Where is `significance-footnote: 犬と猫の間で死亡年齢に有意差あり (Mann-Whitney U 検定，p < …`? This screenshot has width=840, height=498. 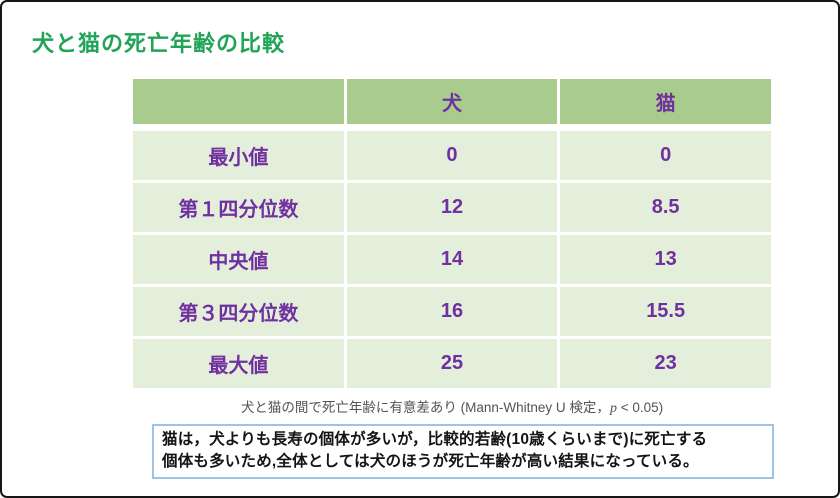
significance-footnote: 犬と猫の間で死亡年齢に有意差あり (Mann-Whitney U 検定，p < … is located at coordinates (452, 406).